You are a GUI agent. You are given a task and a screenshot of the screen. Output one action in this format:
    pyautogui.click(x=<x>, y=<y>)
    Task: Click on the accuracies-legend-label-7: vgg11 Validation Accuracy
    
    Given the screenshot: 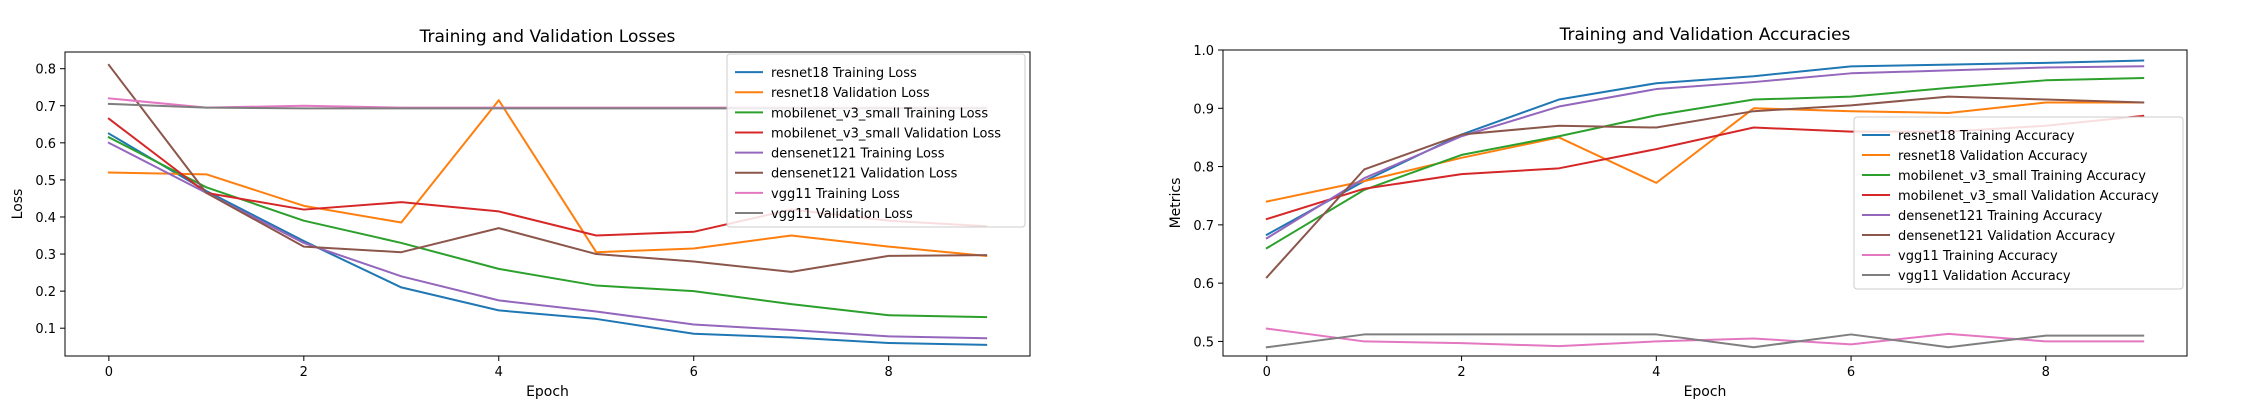 What is the action you would take?
    pyautogui.click(x=1984, y=276)
    